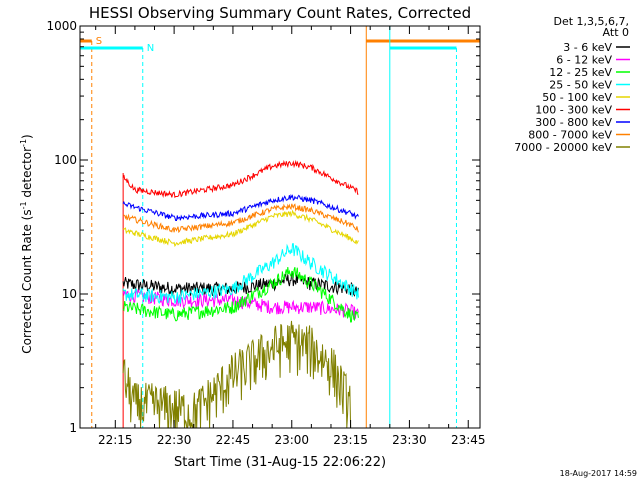 This screenshot has width=640, height=480. Describe the element at coordinates (409, 440) in the screenshot. I see `x-tick-label: 23:30` at that location.